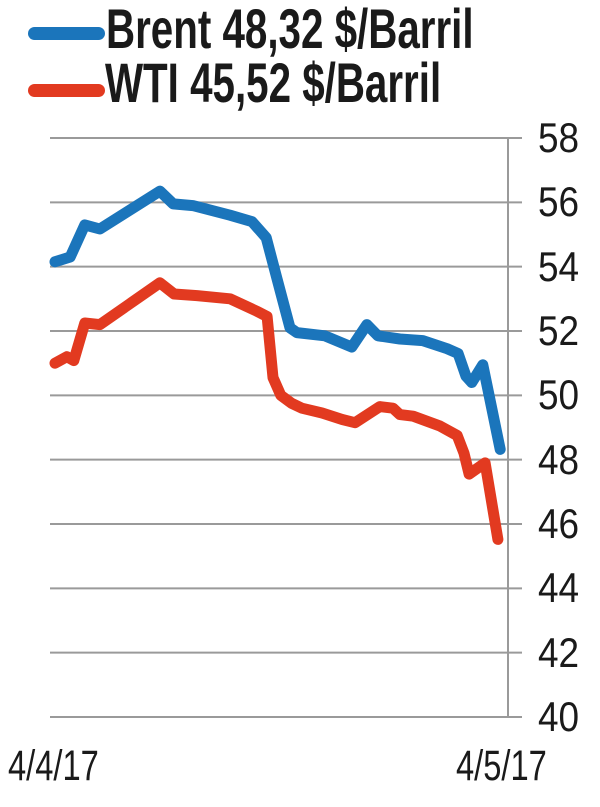 The image size is (600, 807). I want to click on brent-line-swatch, so click(66, 33).